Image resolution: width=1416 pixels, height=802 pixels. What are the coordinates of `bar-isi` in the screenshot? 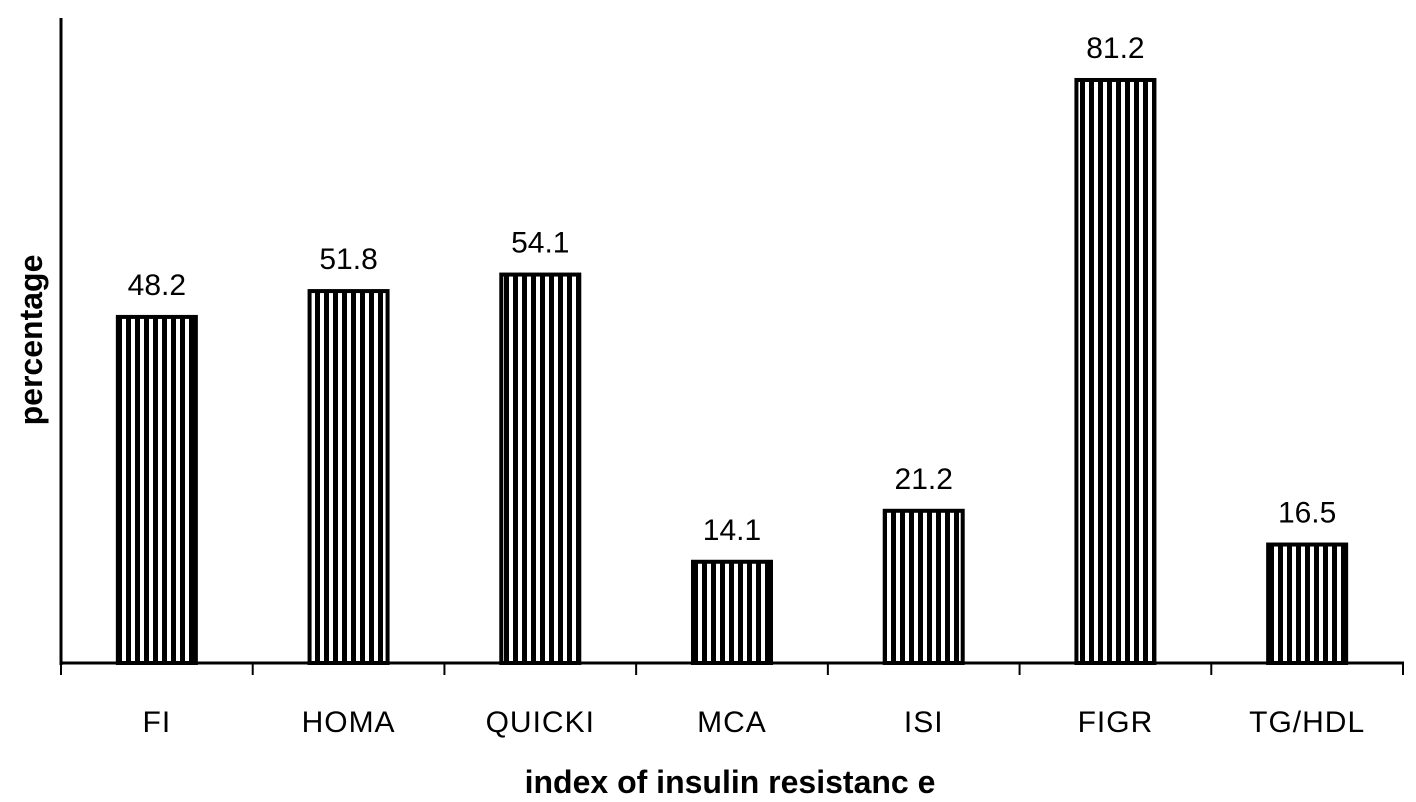 It's located at (923, 586).